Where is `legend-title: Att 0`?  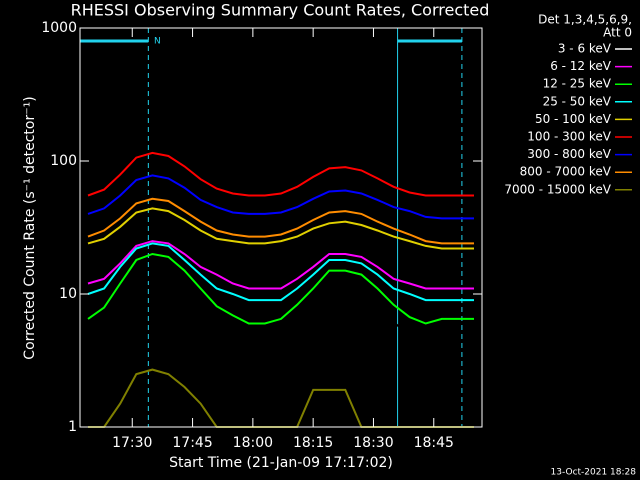
legend-title: Att 0 is located at coordinates (617, 33).